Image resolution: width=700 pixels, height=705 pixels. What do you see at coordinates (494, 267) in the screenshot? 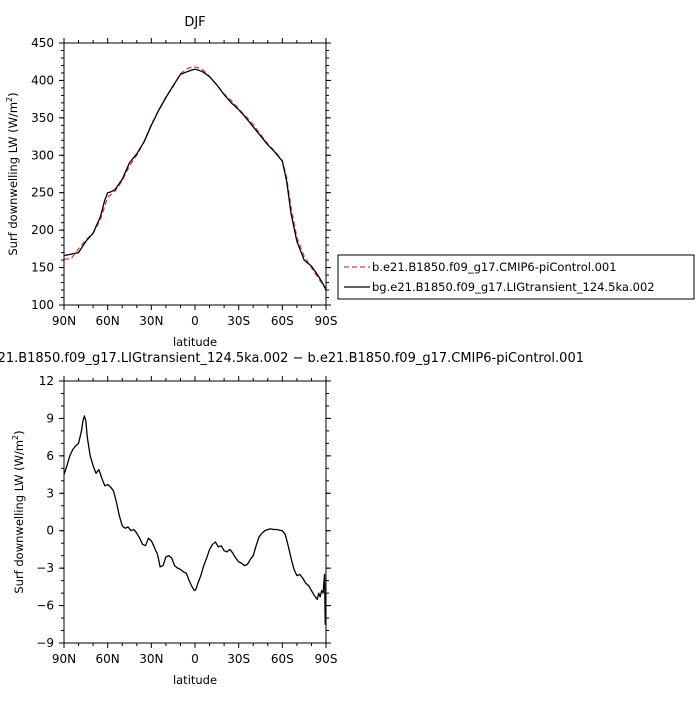
I see `legend-entry-1: b.e21.B1850.f09_g17.CMIP6-piControl.001` at bounding box center [494, 267].